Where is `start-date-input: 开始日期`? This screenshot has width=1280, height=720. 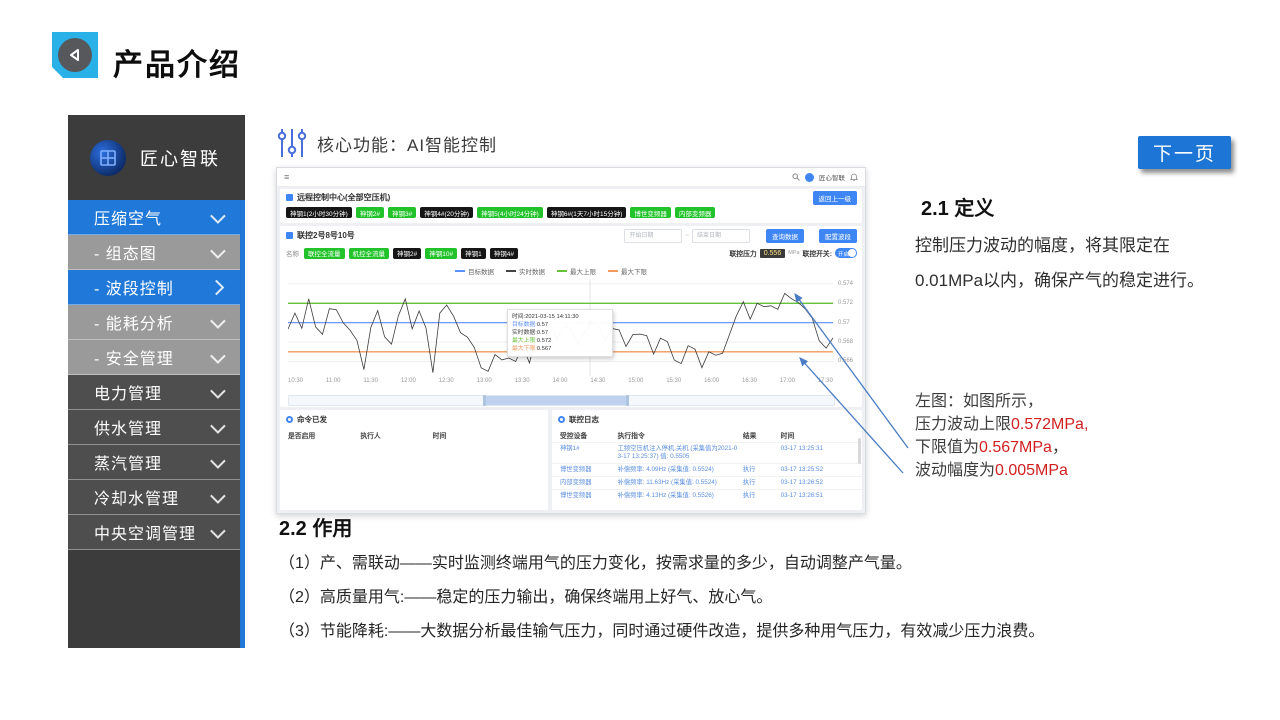 start-date-input: 开始日期 is located at coordinates (653, 236).